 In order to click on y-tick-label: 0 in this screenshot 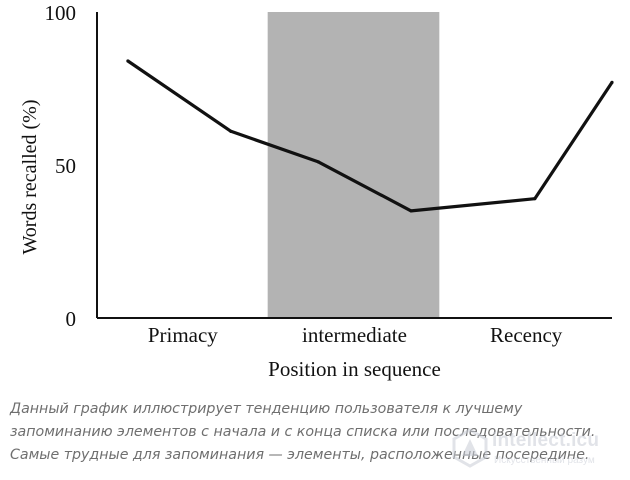, I will do `click(71, 319)`.